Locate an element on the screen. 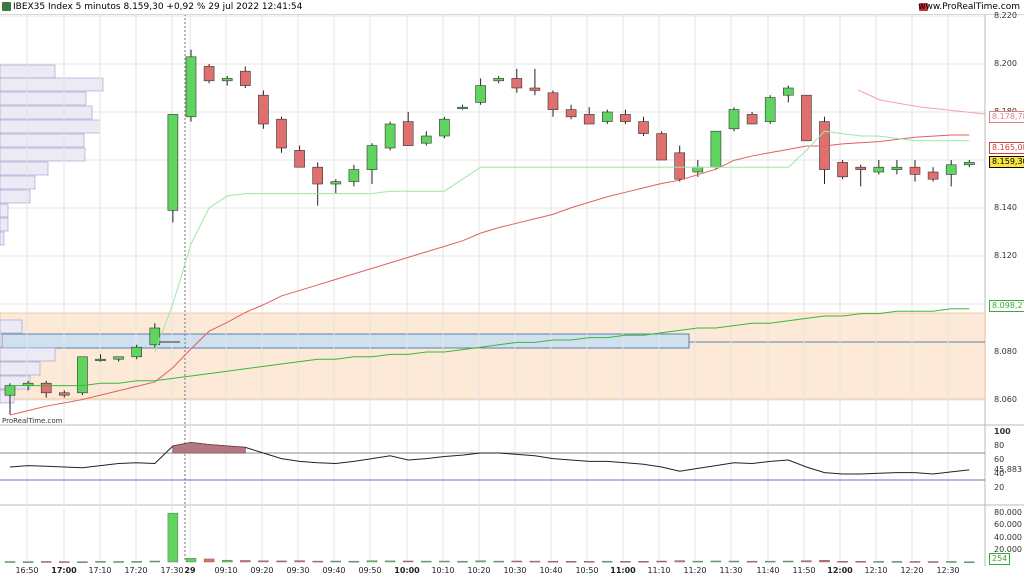 The image size is (1024, 576). time-axis-label: 09:30 is located at coordinates (298, 570).